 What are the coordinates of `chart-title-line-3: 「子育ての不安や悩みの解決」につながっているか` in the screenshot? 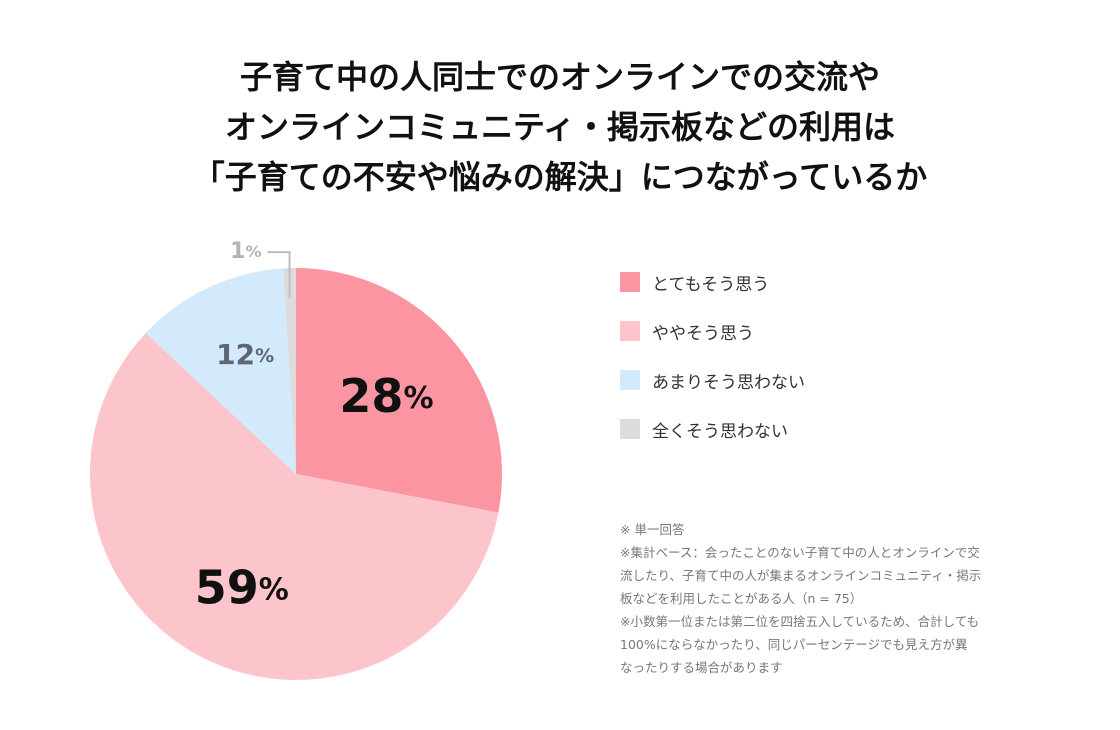 It's located at (560, 177).